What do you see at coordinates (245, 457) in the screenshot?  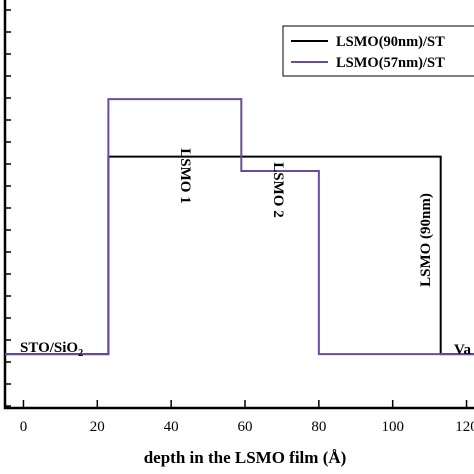 I see `x-axis-label: depth in the LSMO film (Å)` at bounding box center [245, 457].